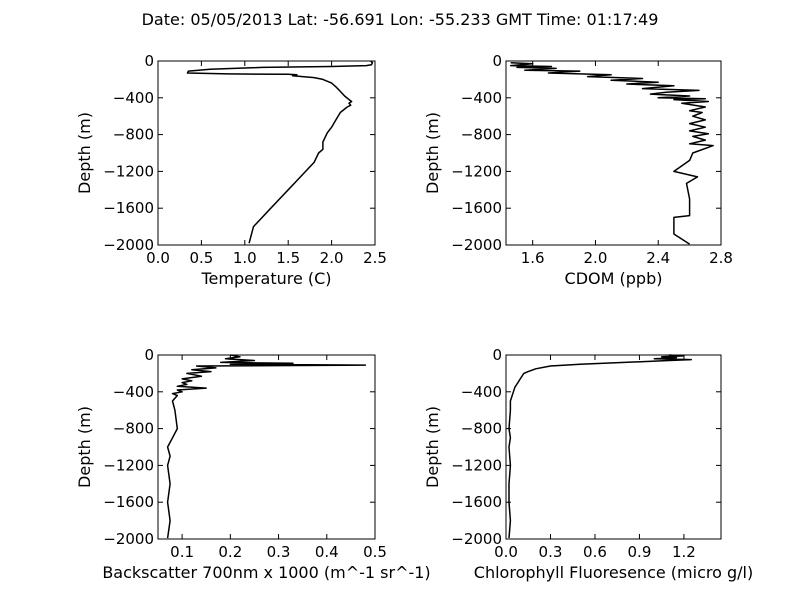 Image resolution: width=800 pixels, height=600 pixels. Describe the element at coordinates (614, 278) in the screenshot. I see `x-axis-label: CDOM (ppb)` at that location.